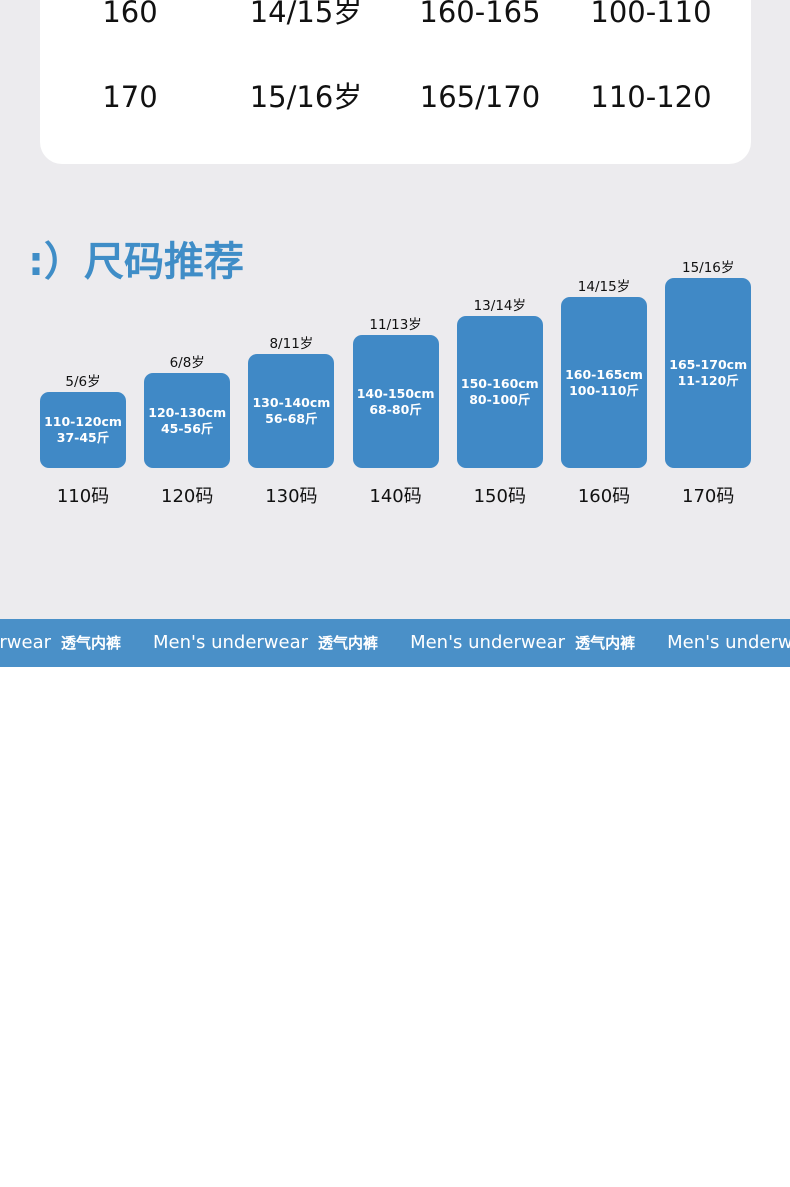 The height and width of the screenshot is (1187, 790). What do you see at coordinates (187, 412) in the screenshot?
I see `height-range-label: 120-130cm` at bounding box center [187, 412].